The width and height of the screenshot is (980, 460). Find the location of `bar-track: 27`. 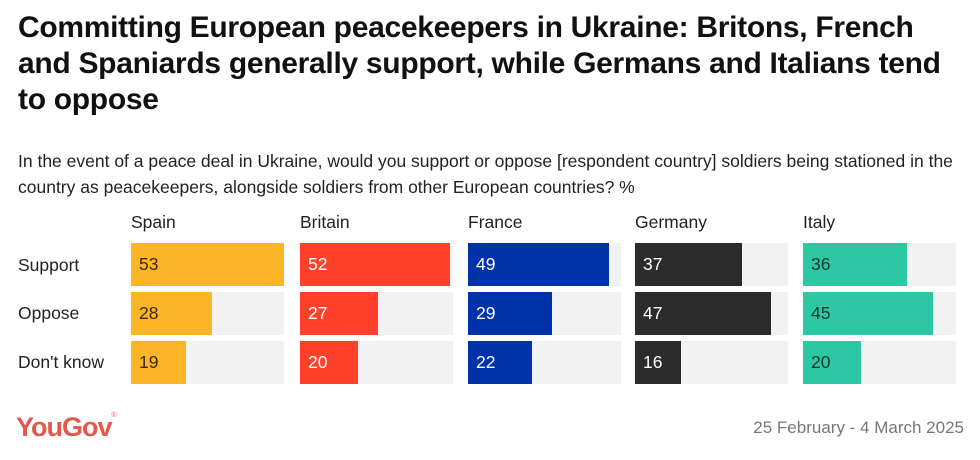

bar-track: 27 is located at coordinates (376, 313).